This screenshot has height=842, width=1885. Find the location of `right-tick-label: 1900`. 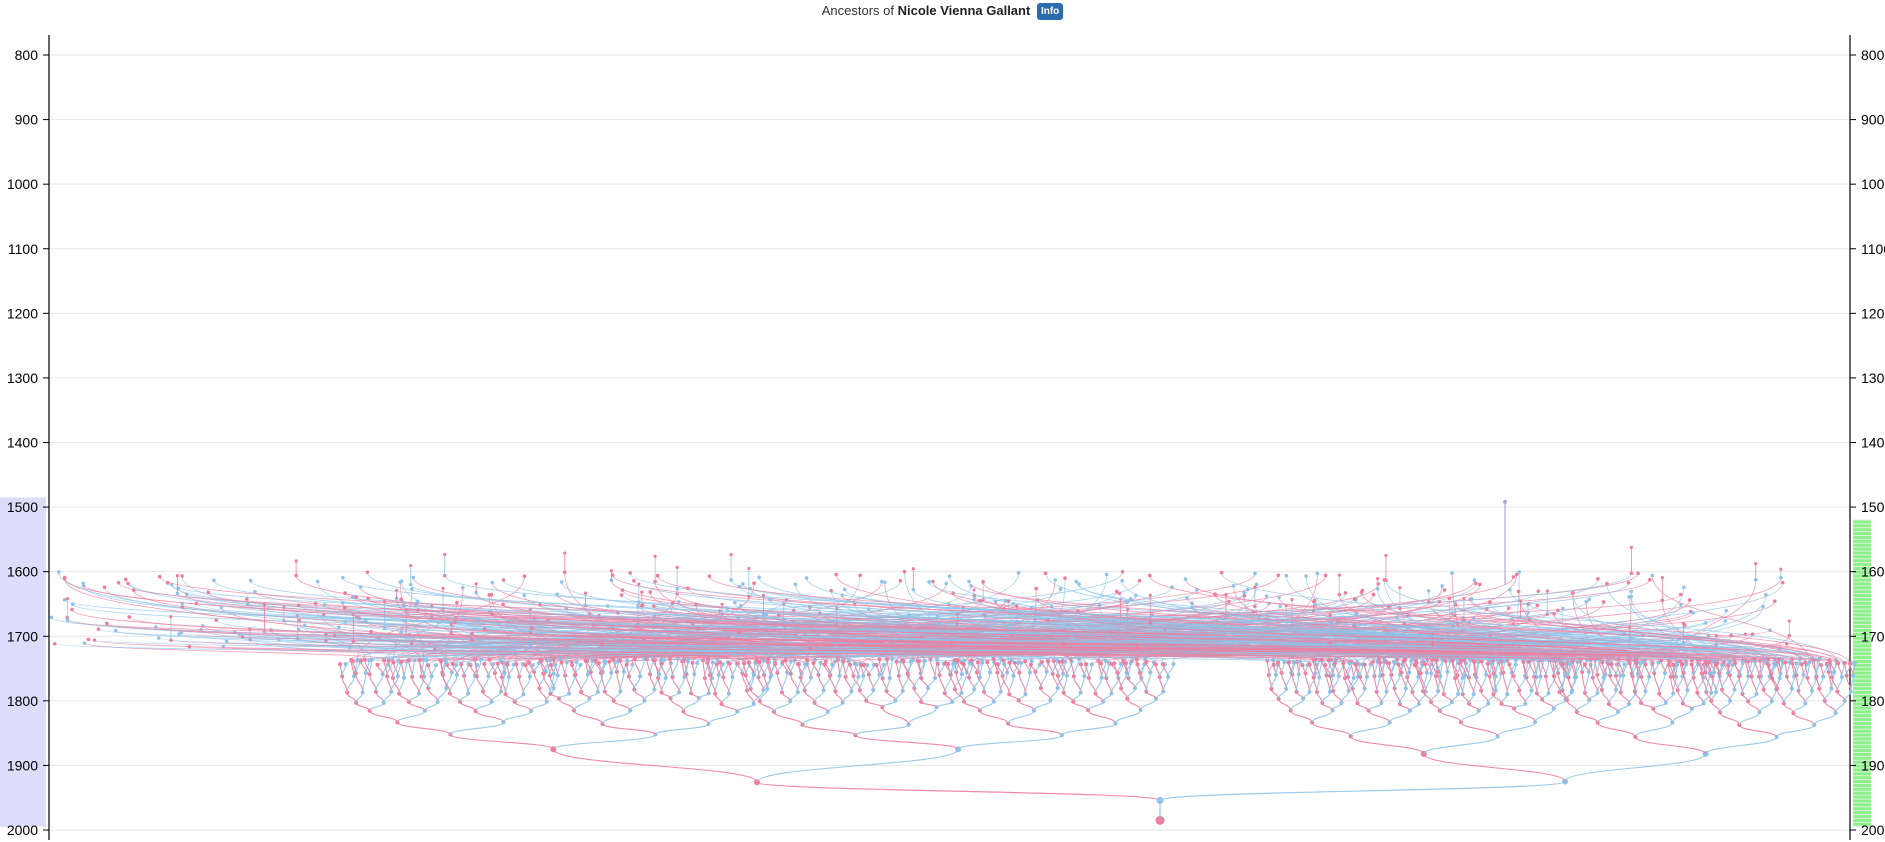

right-tick-label: 1900 is located at coordinates (1873, 765).